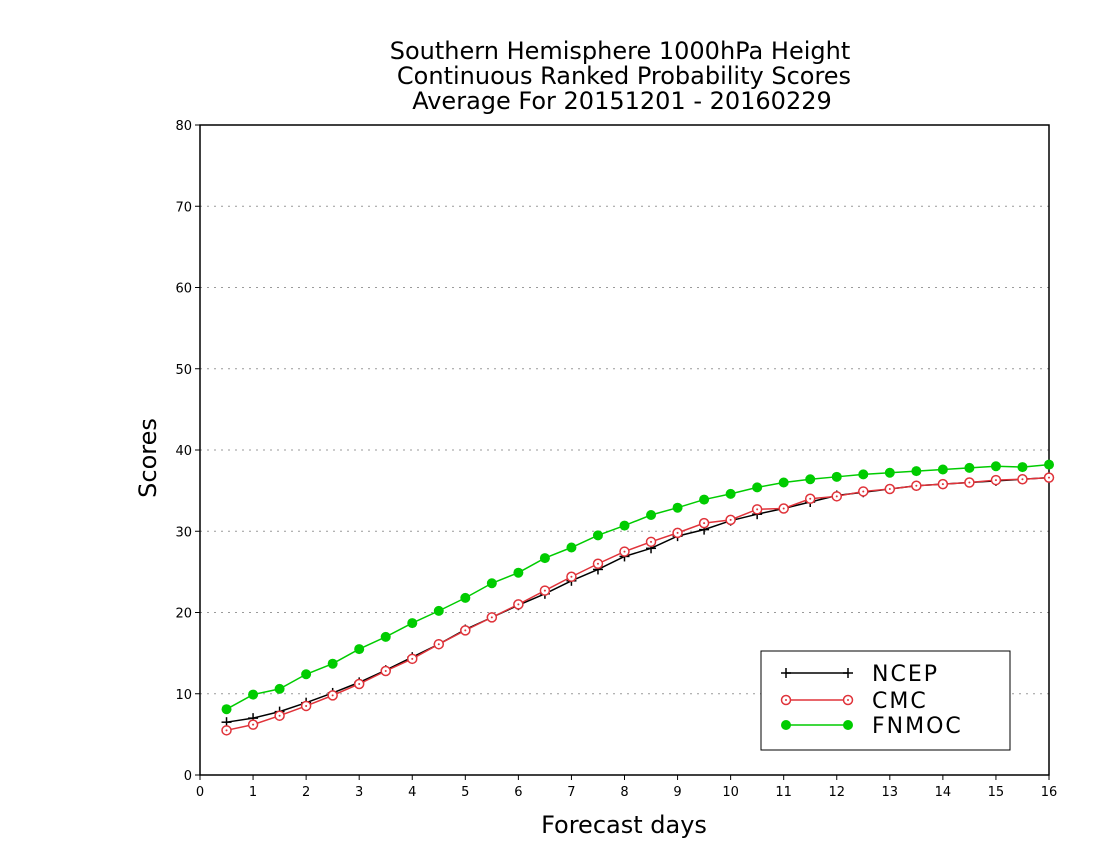 This screenshot has height=850, width=1100. I want to click on x-tick-label: 1, so click(253, 792).